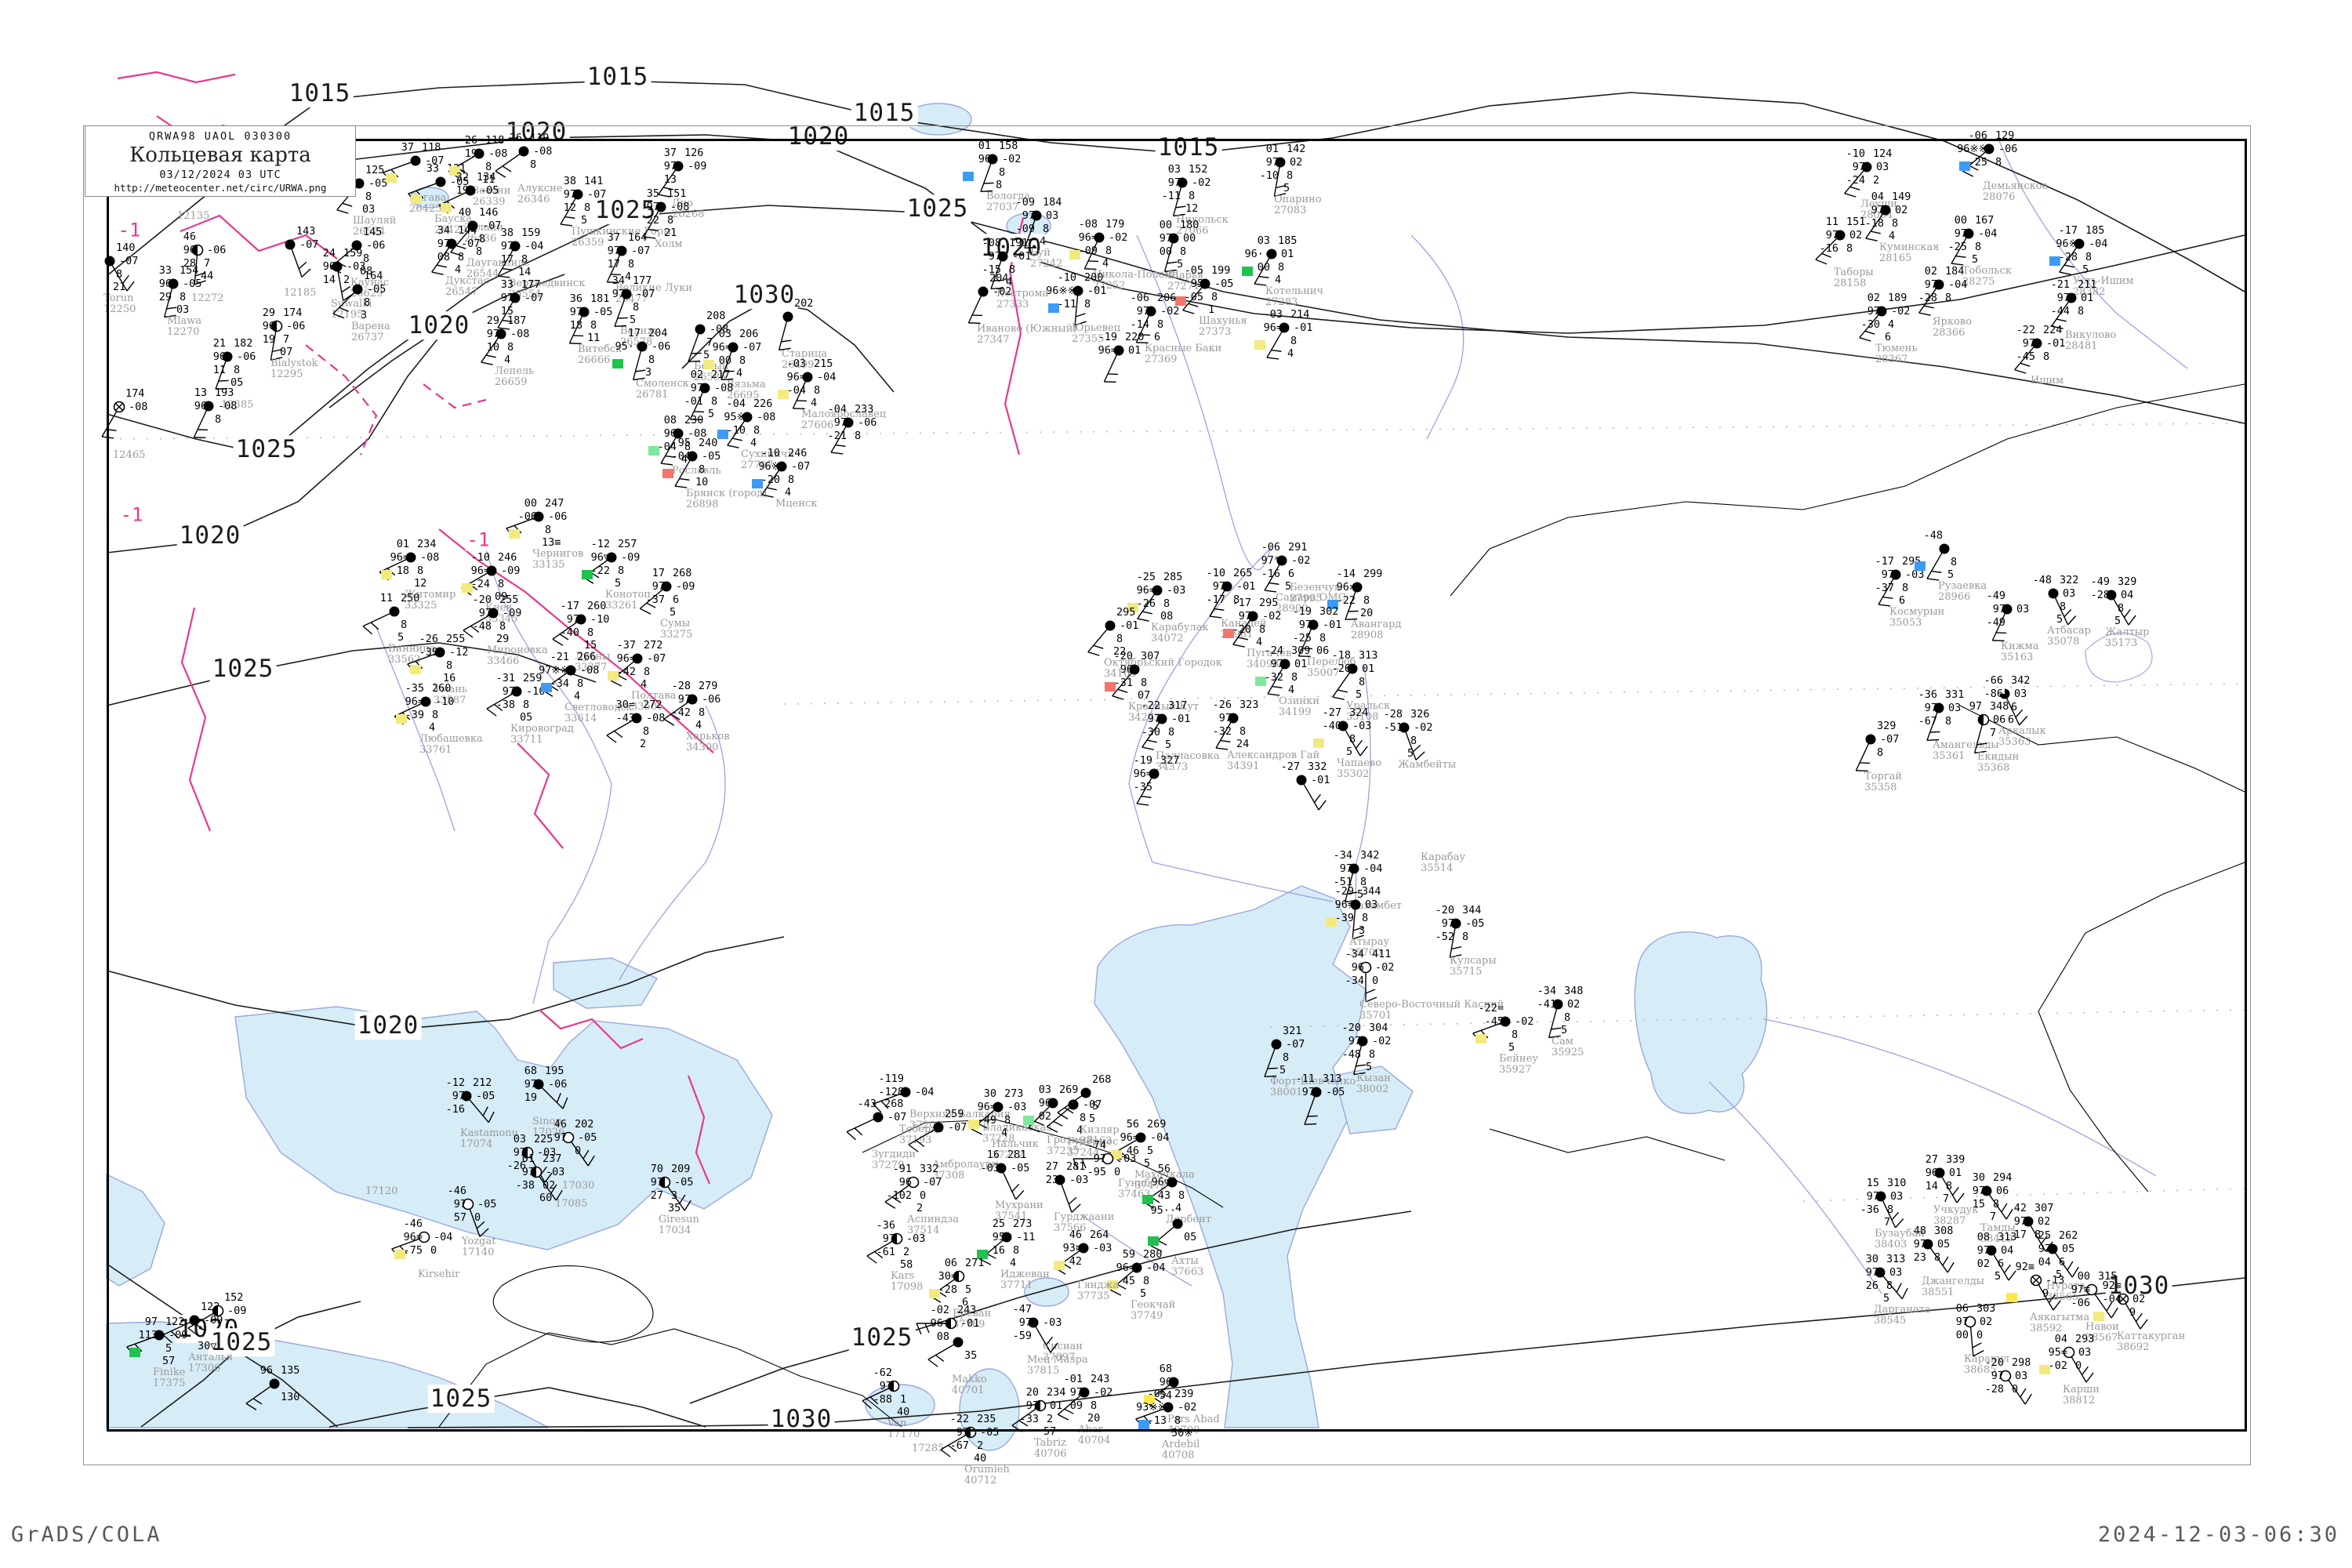 The height and width of the screenshot is (1568, 2352). What do you see at coordinates (501, 625) in the screenshot?
I see `station-plot: 255 -09 -20 97 -48 8 29 Мироновка 33466` at bounding box center [501, 625].